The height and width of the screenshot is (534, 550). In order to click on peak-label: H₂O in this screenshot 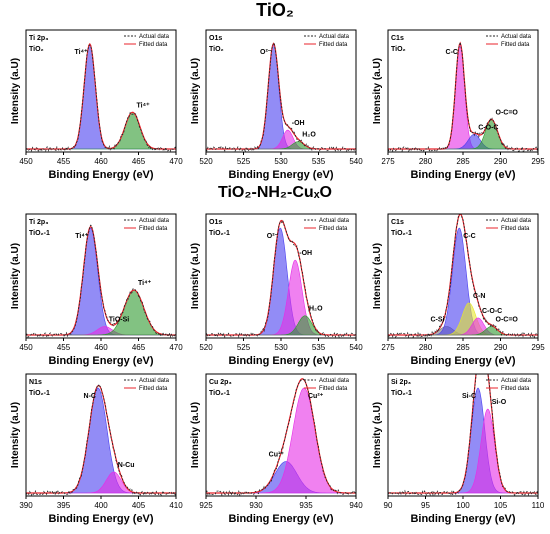, I will do `click(309, 135)`.